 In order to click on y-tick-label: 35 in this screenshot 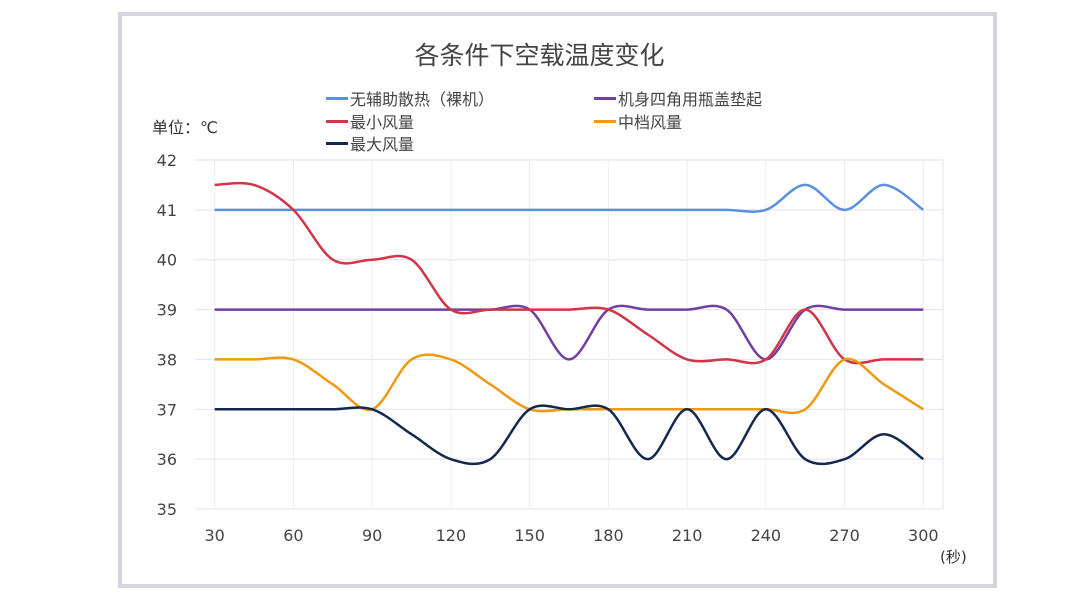, I will do `click(167, 509)`.